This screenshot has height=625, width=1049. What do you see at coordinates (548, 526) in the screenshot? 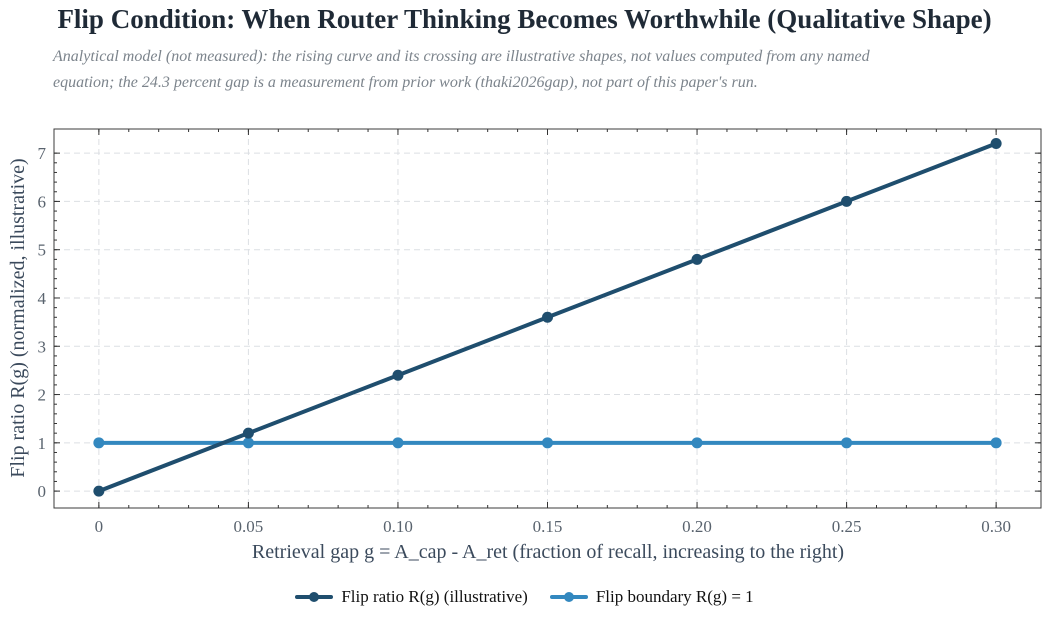
I see `x-tick-label: 0.15` at bounding box center [548, 526].